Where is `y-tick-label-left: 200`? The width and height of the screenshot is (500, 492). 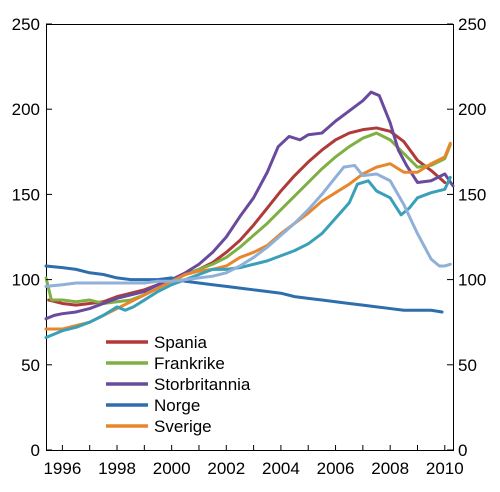 y-tick-label-left: 200 is located at coordinates (26, 109).